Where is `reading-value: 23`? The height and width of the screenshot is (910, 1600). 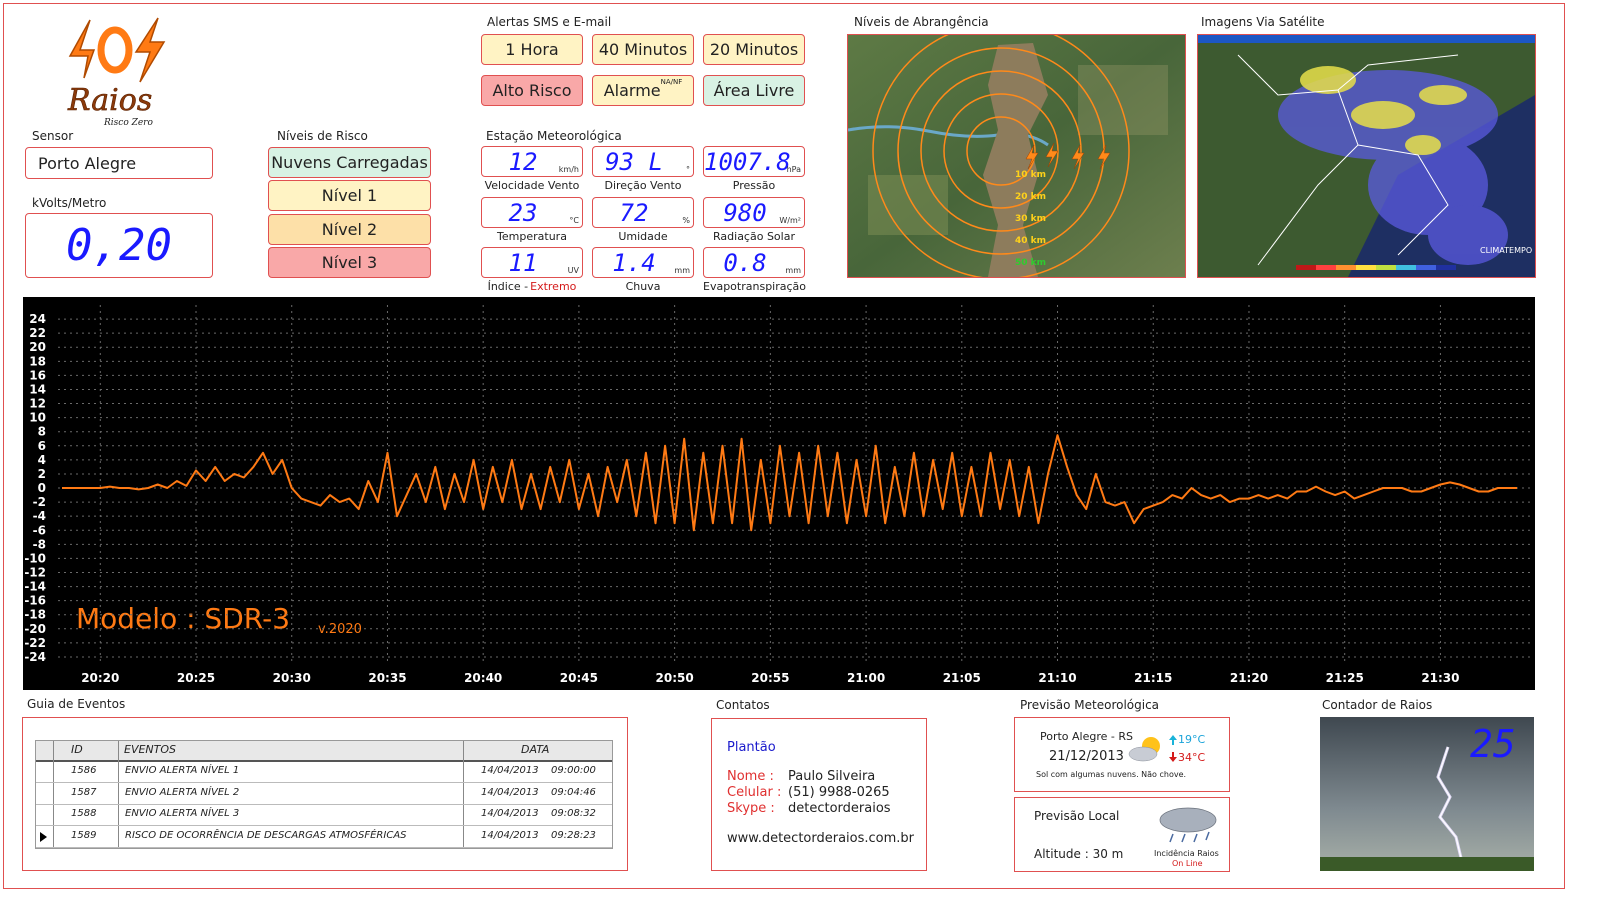 reading-value: 23 is located at coordinates (523, 213).